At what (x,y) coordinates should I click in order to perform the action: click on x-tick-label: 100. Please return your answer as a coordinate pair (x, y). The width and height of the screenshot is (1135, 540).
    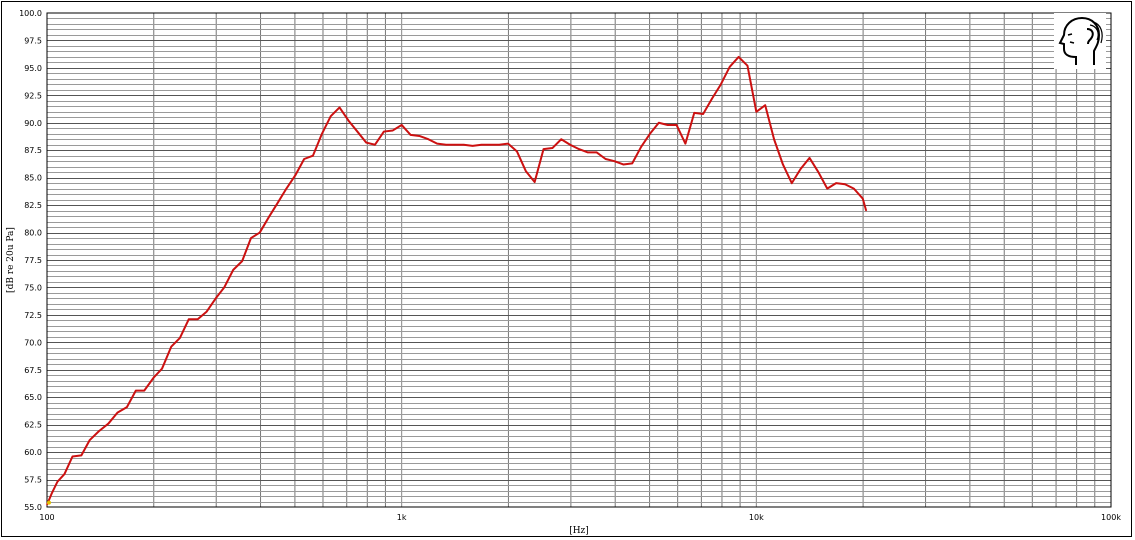
    Looking at the image, I should click on (46, 517).